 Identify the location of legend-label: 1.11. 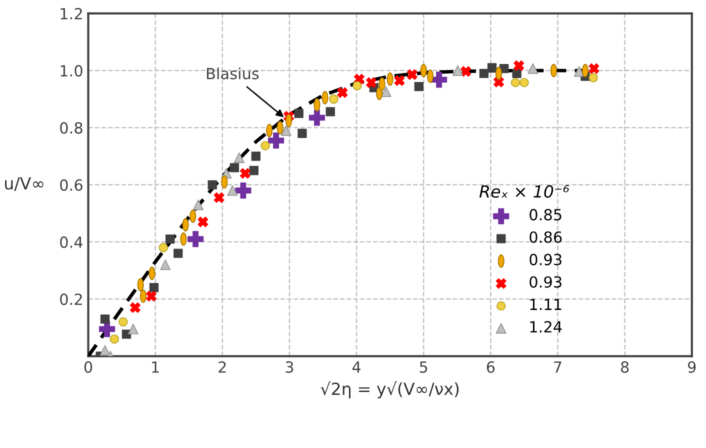
(546, 304).